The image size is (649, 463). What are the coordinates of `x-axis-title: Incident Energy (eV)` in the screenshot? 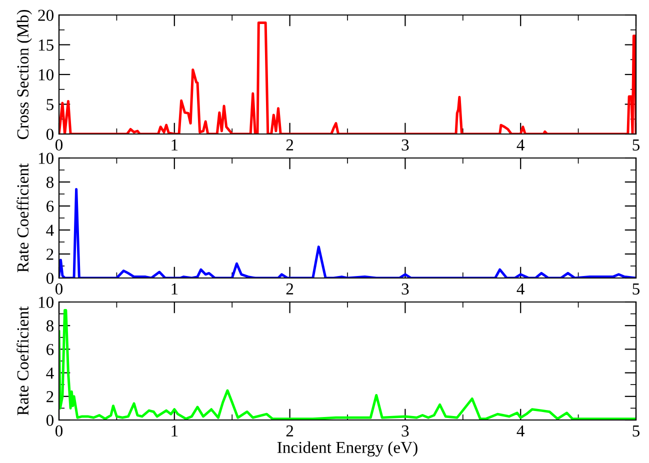 It's located at (347, 449).